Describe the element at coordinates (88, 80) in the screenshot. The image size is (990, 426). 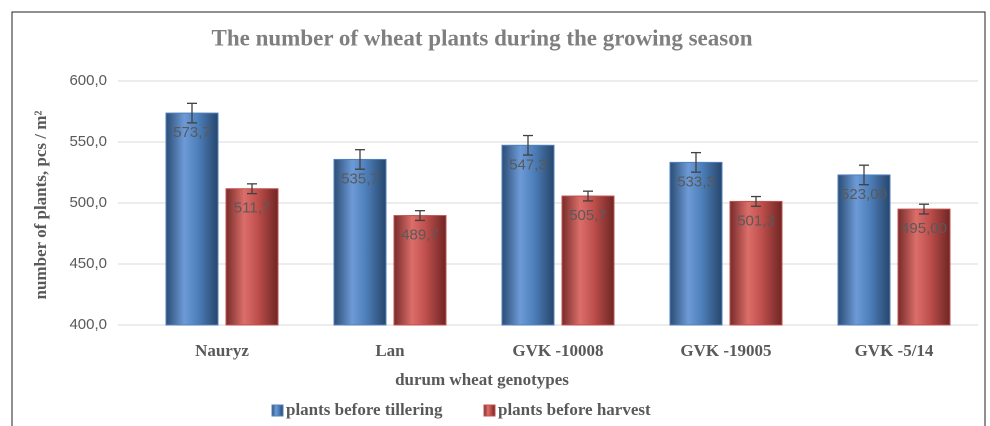
I see `y-tick-label: 600,0` at that location.